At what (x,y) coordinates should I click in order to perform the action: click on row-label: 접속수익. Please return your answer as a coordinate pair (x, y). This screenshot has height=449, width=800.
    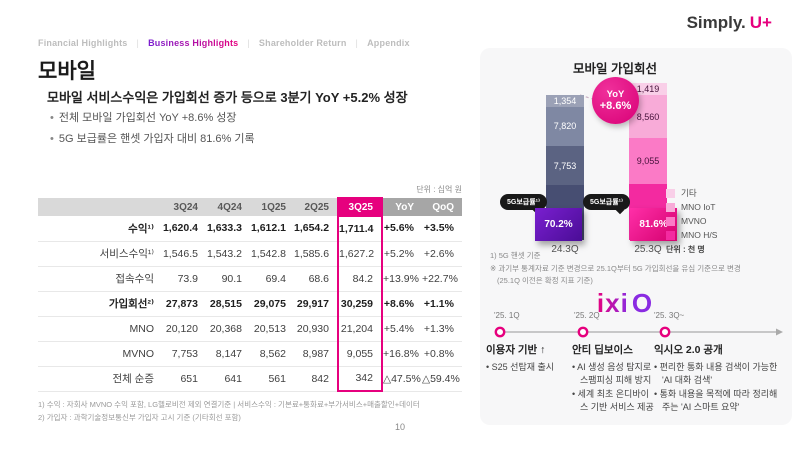
    Looking at the image, I should click on (100, 279).